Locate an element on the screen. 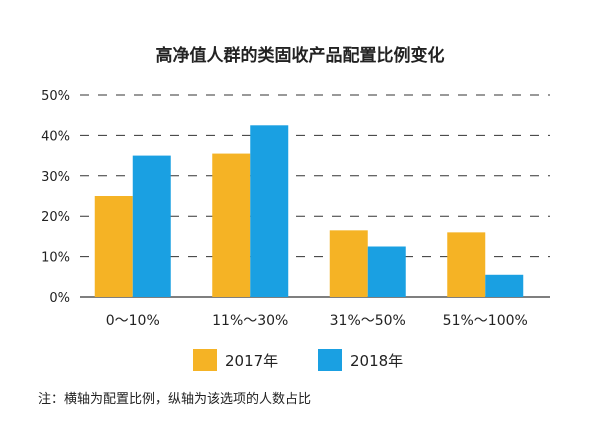 The width and height of the screenshot is (589, 434). chart-title: 高净值人群的类固收产品配置比例变化 is located at coordinates (300, 55).